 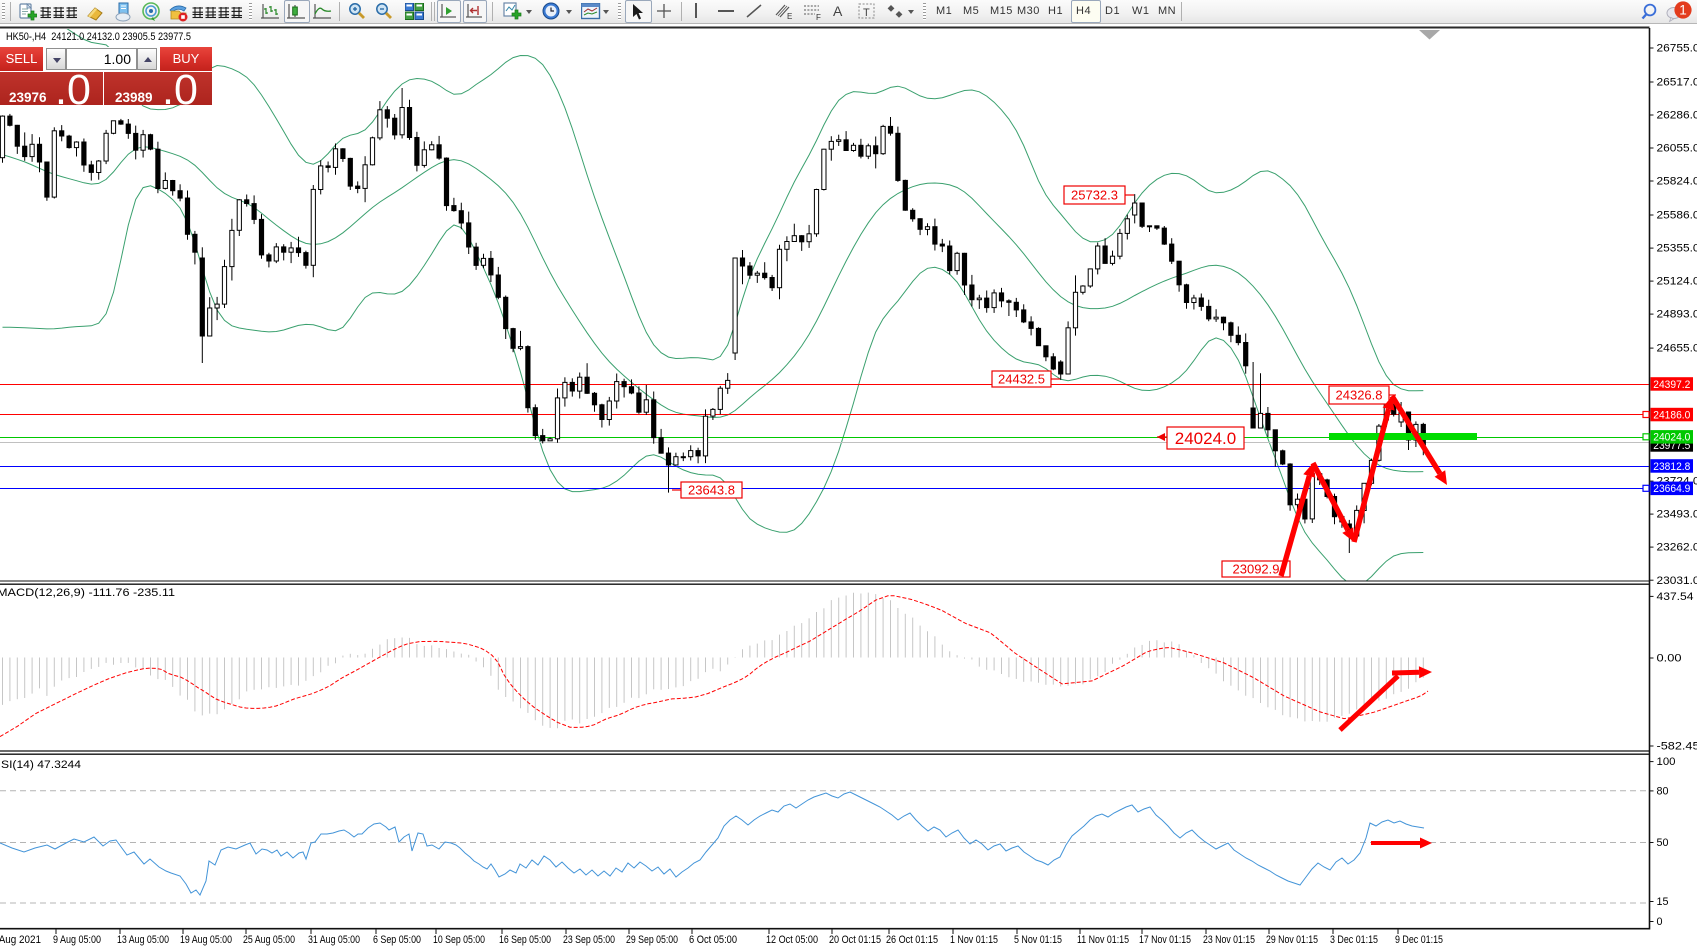 What do you see at coordinates (1292, 940) in the screenshot?
I see `svg-text: 29 Nov 01:15` at bounding box center [1292, 940].